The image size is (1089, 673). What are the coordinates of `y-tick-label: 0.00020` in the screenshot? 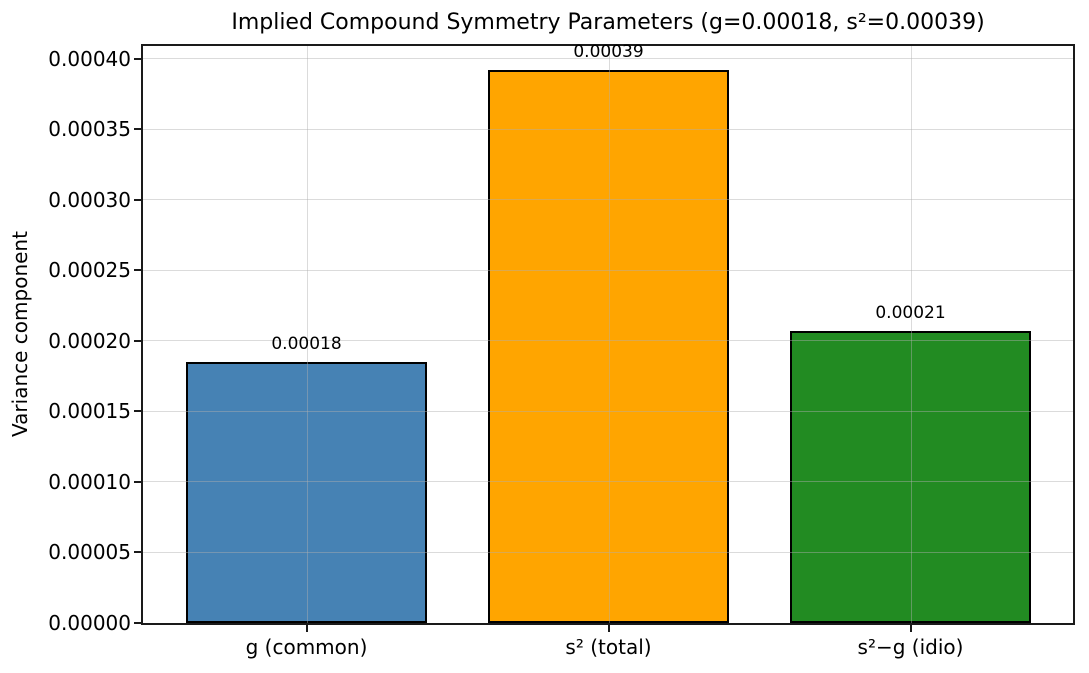 It's located at (89, 340).